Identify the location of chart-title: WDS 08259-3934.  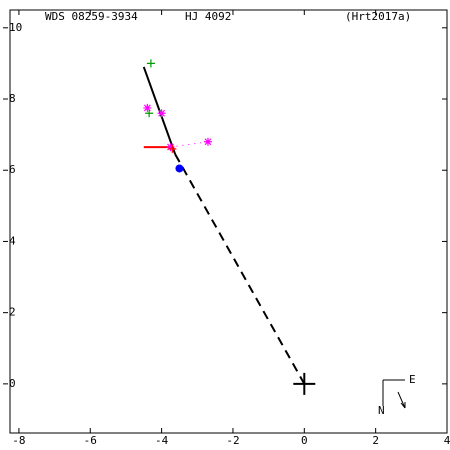
(91, 16).